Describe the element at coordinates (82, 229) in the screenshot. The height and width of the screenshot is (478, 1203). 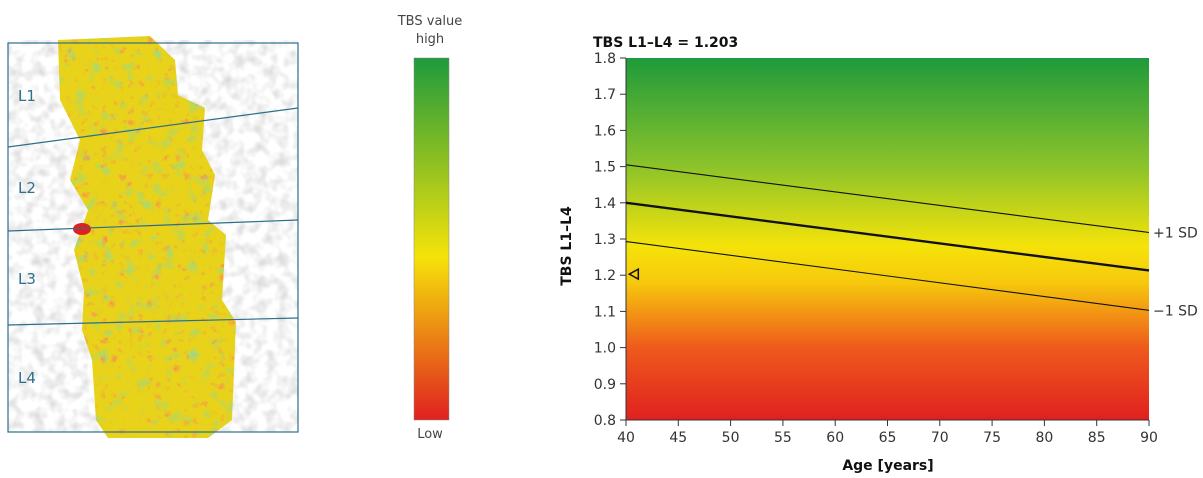
I see `red-hotspot` at that location.